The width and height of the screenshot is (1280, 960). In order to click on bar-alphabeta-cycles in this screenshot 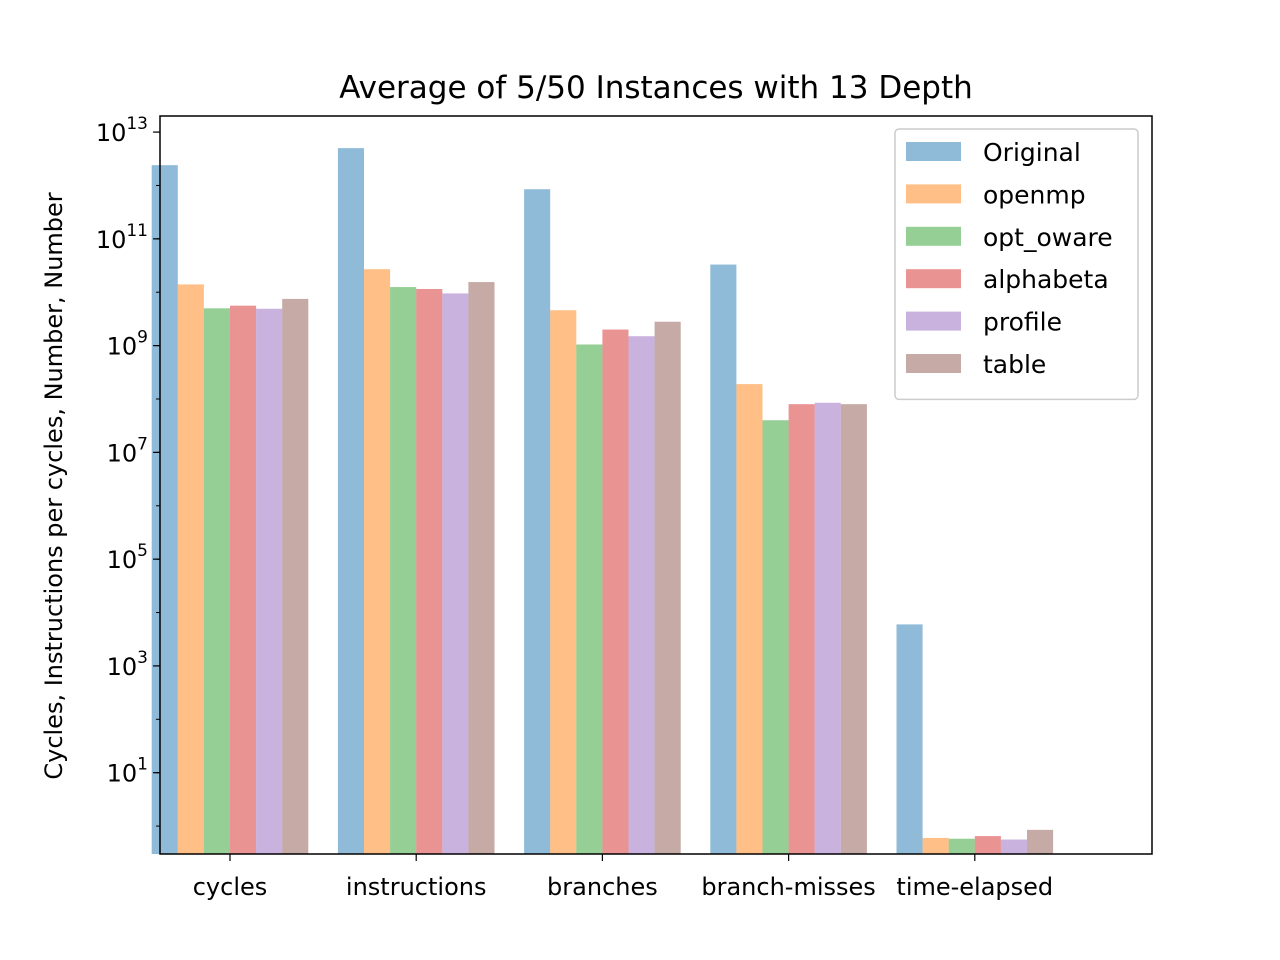, I will do `click(243, 579)`.